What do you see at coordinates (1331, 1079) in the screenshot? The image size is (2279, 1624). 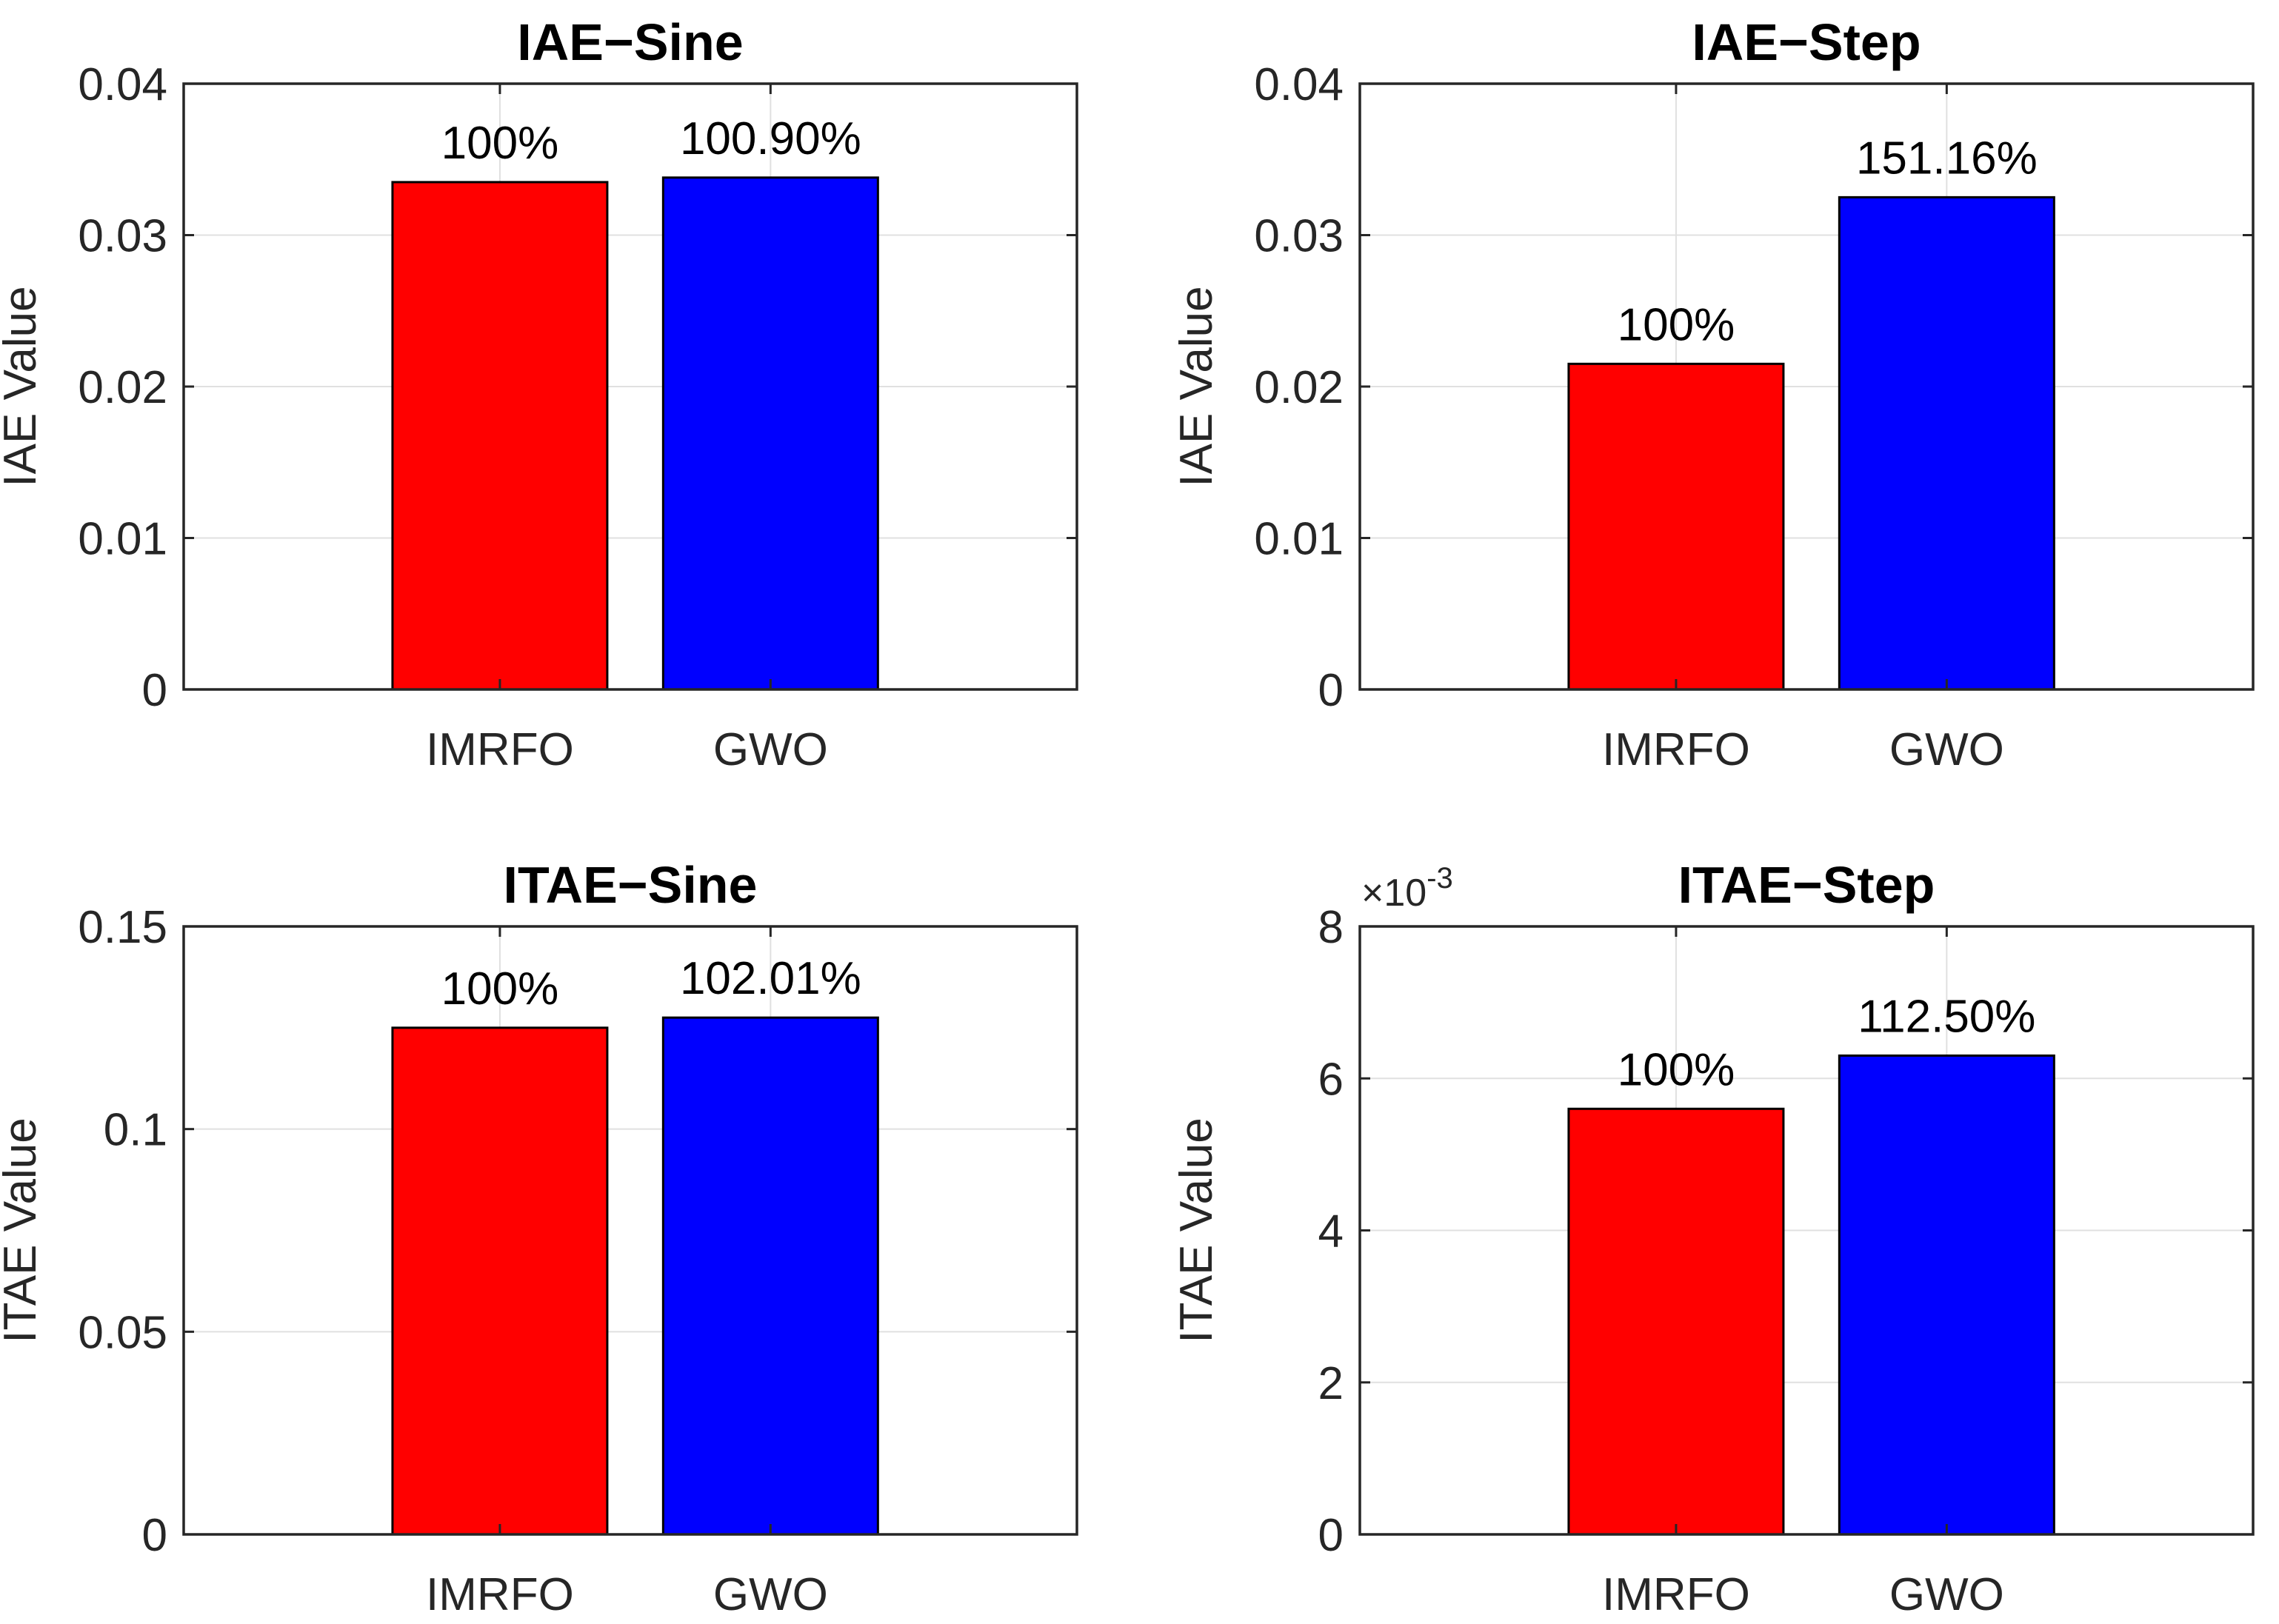 I see `y-tick-label: 6` at bounding box center [1331, 1079].